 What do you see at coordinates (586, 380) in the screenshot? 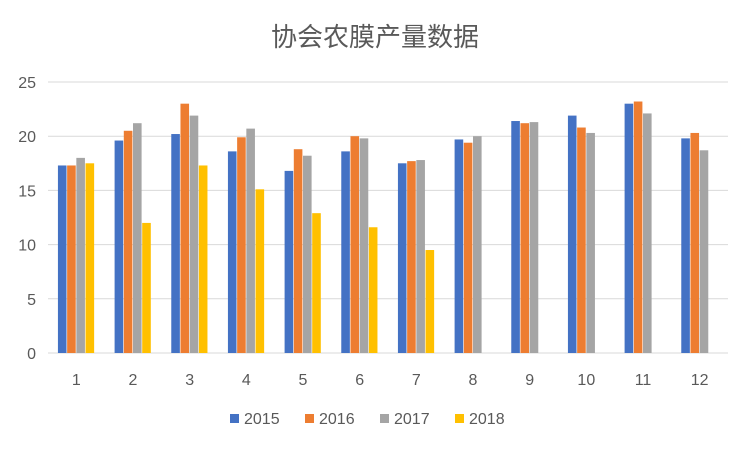
I see `x-tick-label: 10` at bounding box center [586, 380].